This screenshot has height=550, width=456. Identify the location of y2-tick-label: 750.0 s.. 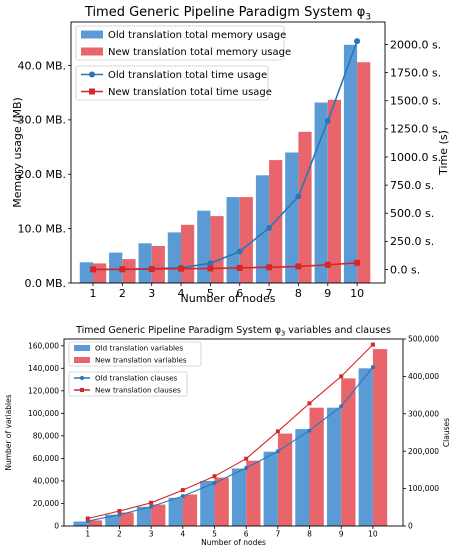
(412, 185).